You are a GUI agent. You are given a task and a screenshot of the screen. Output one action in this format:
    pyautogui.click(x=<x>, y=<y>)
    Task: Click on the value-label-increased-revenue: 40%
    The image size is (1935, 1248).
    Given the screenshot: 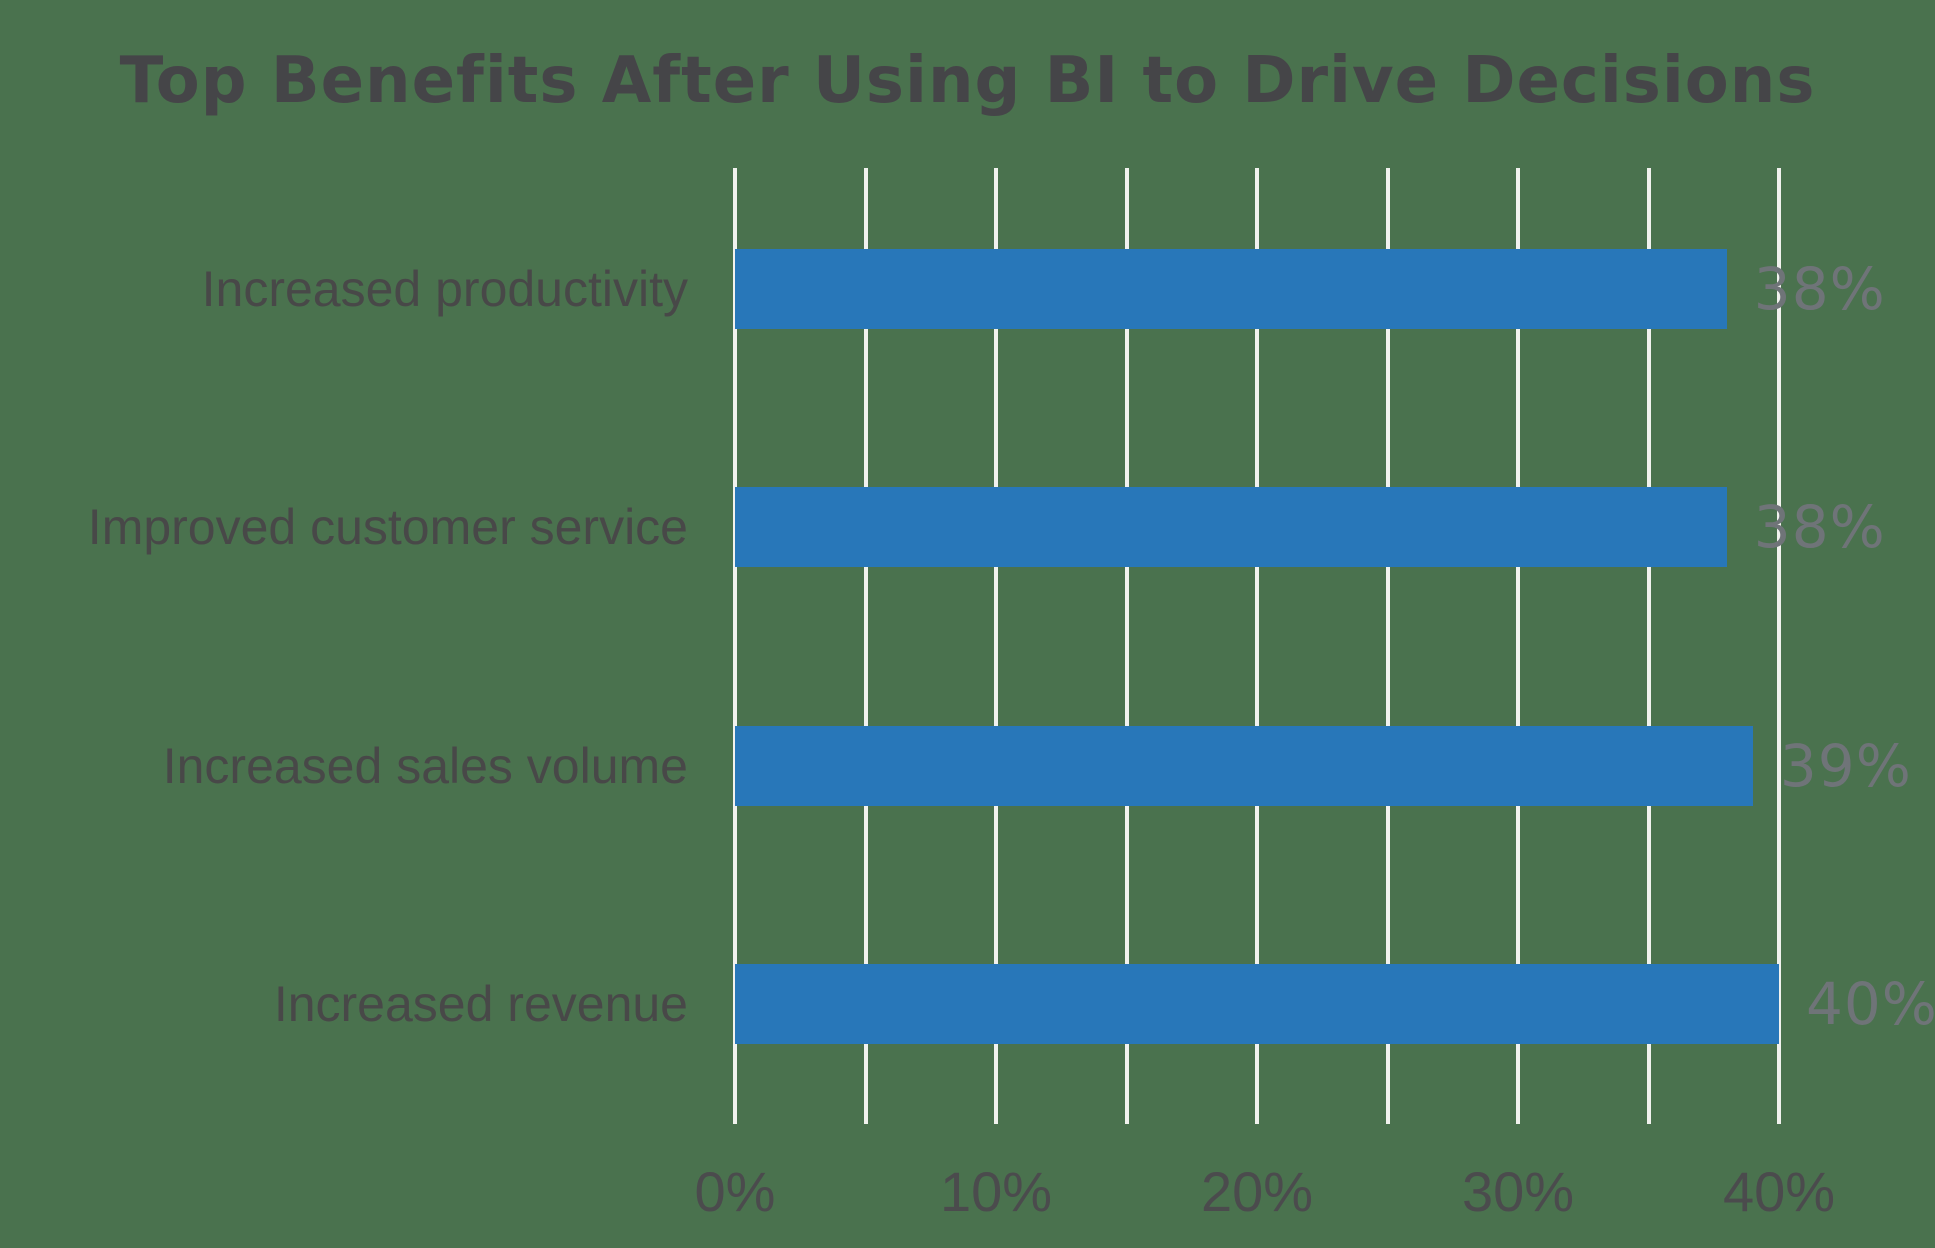 What is the action you would take?
    pyautogui.click(x=1870, y=1004)
    